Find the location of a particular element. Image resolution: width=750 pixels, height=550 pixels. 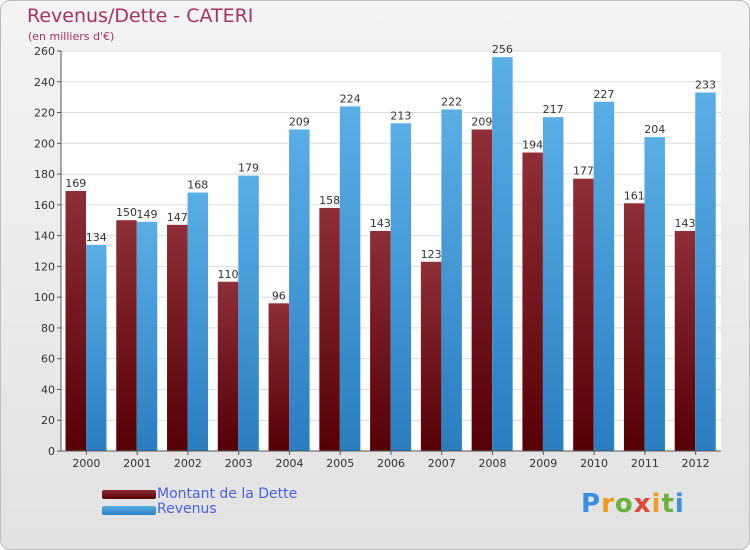

x-tick-label: 2001 is located at coordinates (137, 463).